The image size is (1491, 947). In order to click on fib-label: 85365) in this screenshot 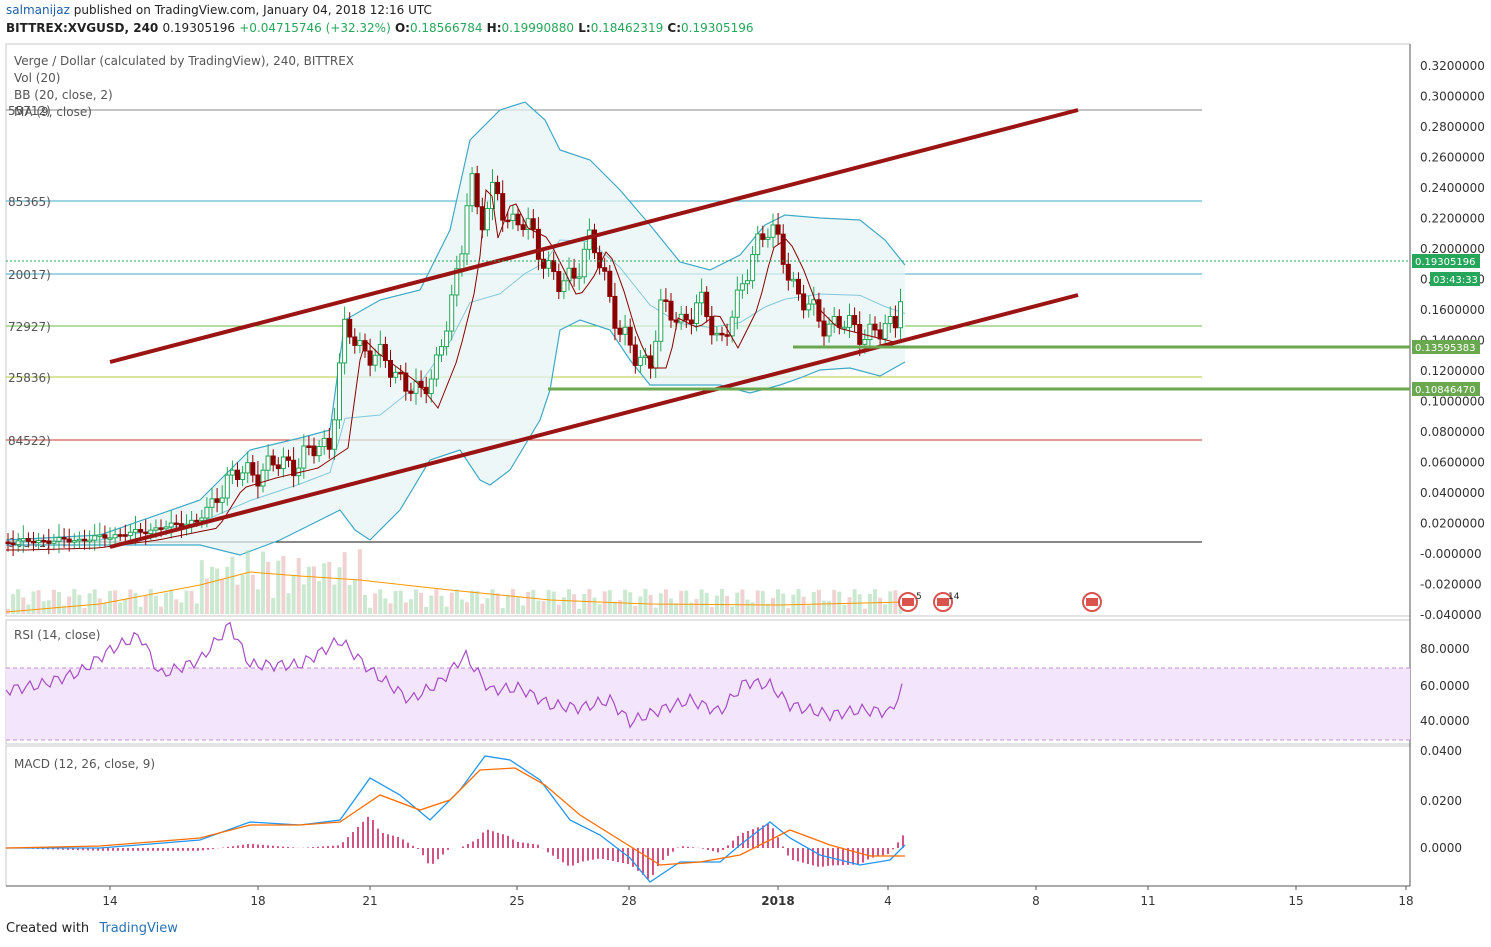, I will do `click(29, 202)`.